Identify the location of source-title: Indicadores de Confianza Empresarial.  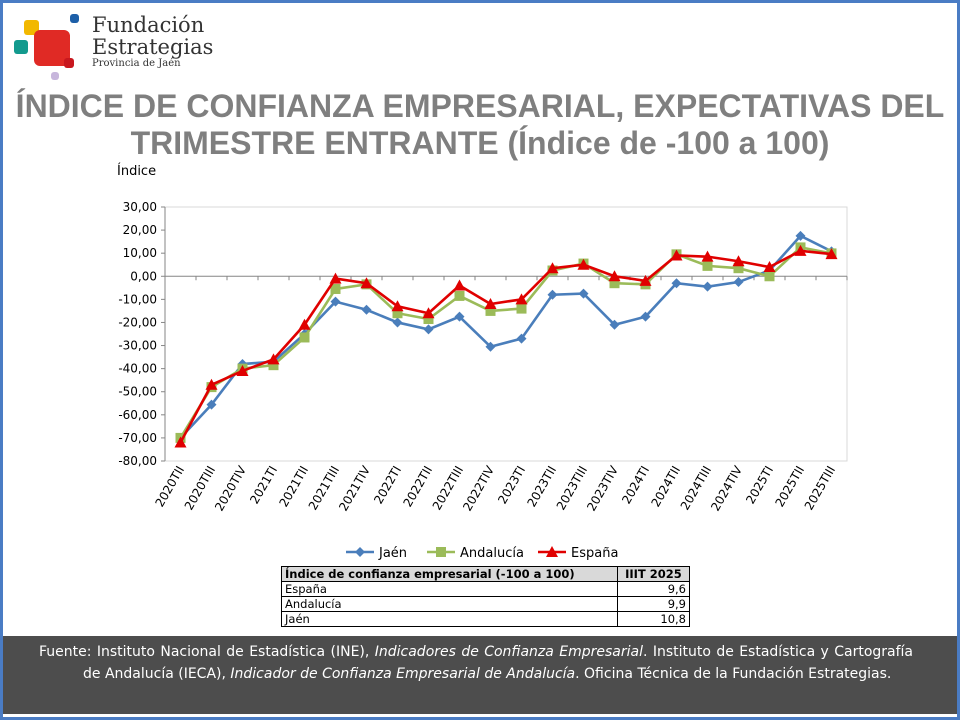
(508, 652).